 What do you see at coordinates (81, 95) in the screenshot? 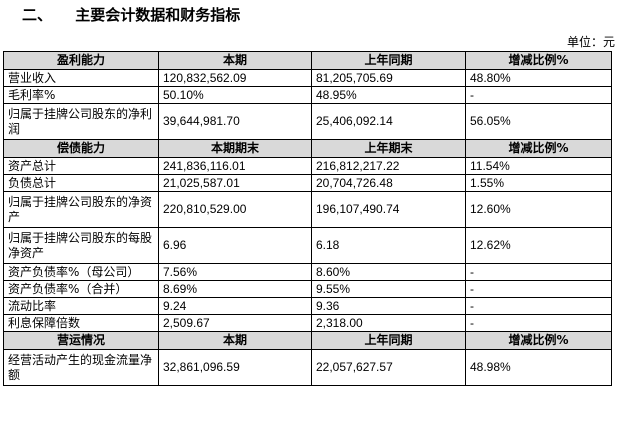
I see `row-label: 毛利率%` at bounding box center [81, 95].